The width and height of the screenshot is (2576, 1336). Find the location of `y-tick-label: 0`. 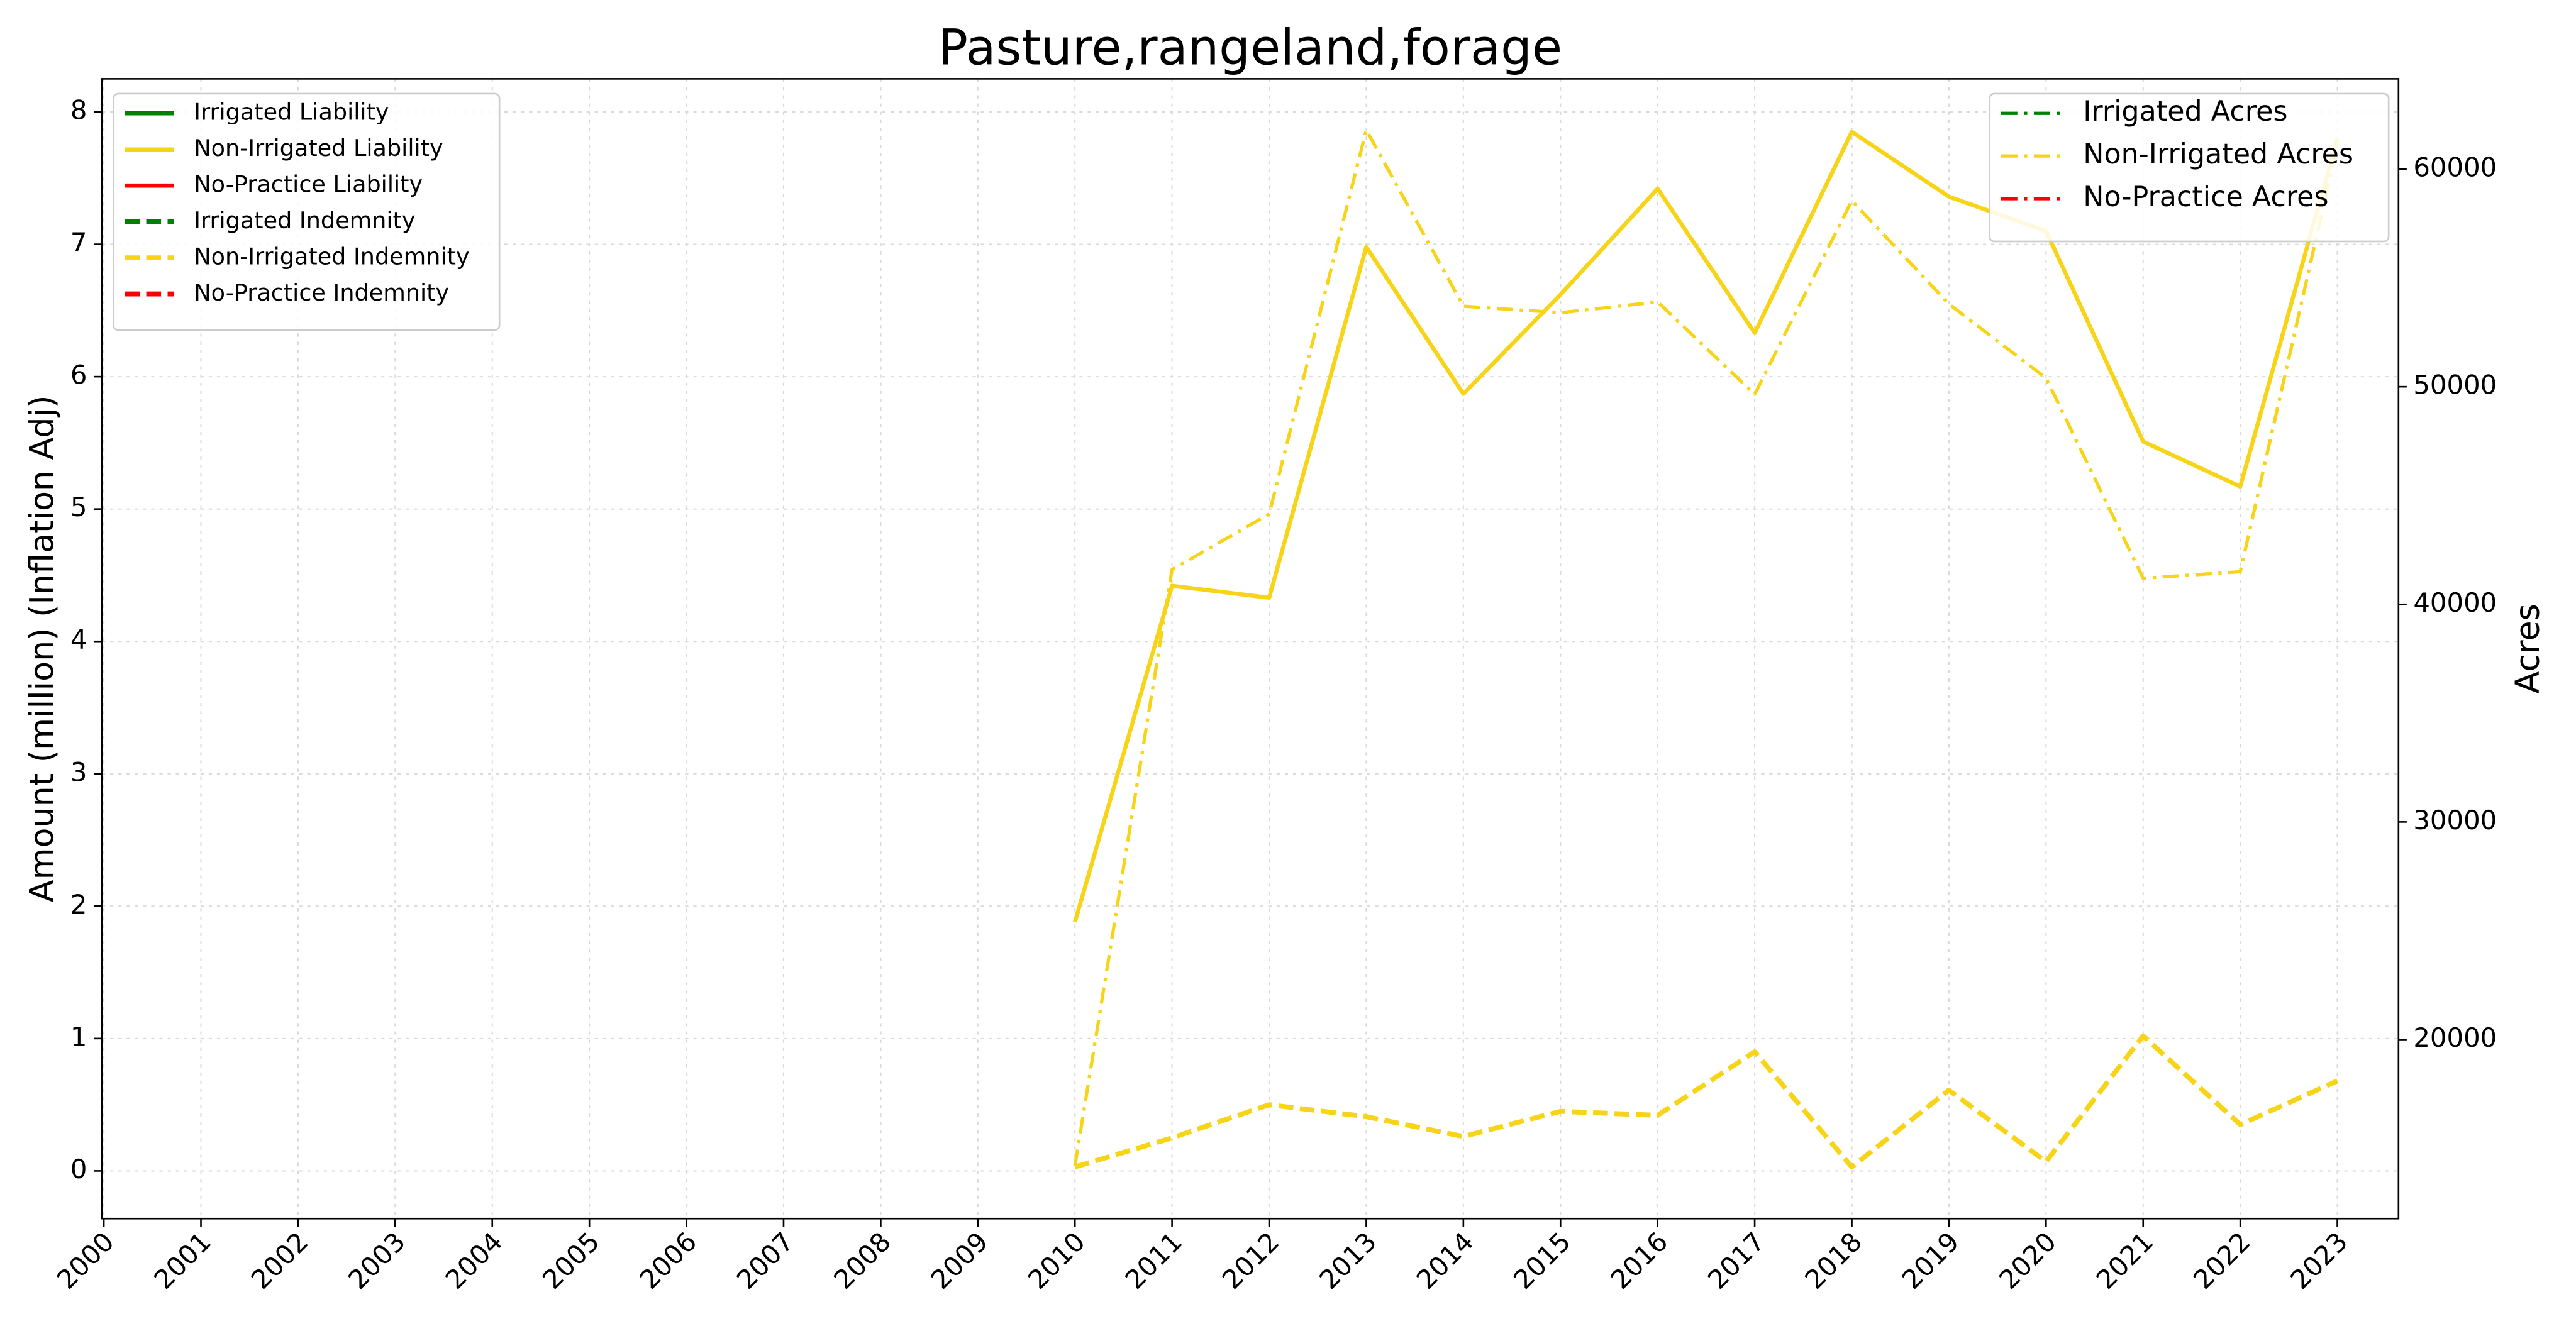

y-tick-label: 0 is located at coordinates (78, 1169).